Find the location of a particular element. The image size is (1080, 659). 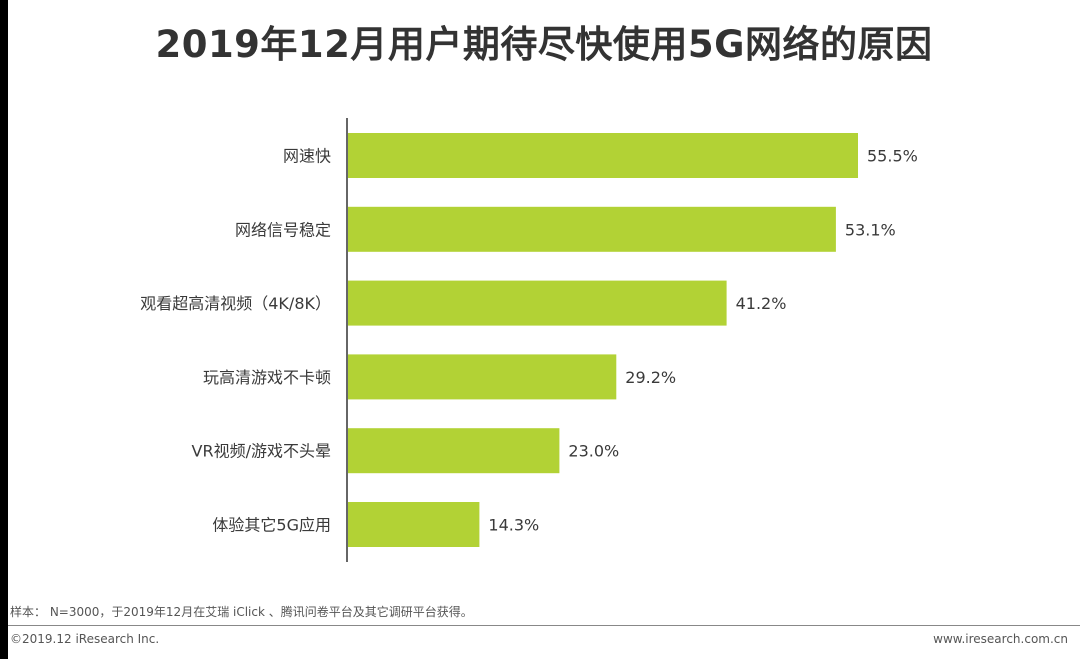

category-label-4: 玩高清游戏不卡顿 is located at coordinates (267, 377).